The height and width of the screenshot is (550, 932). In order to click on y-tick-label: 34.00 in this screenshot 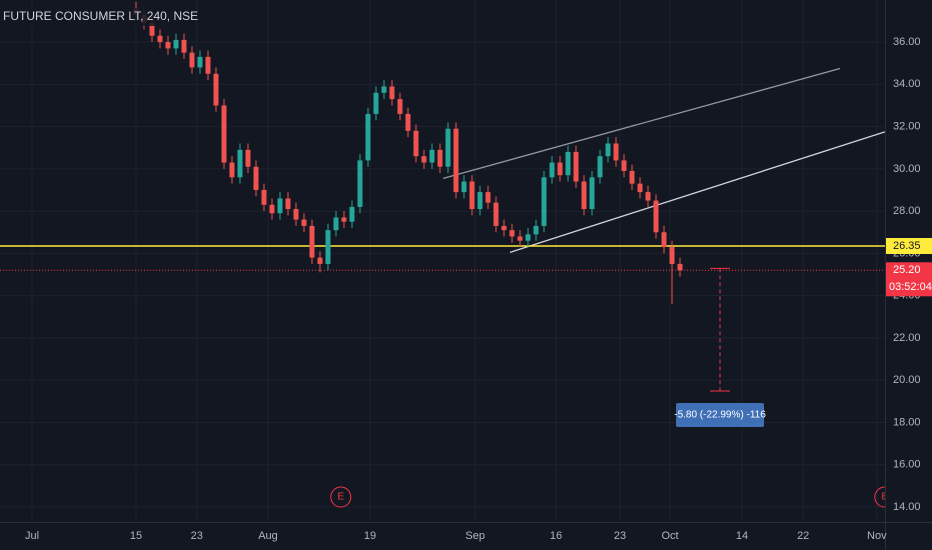, I will do `click(907, 84)`.